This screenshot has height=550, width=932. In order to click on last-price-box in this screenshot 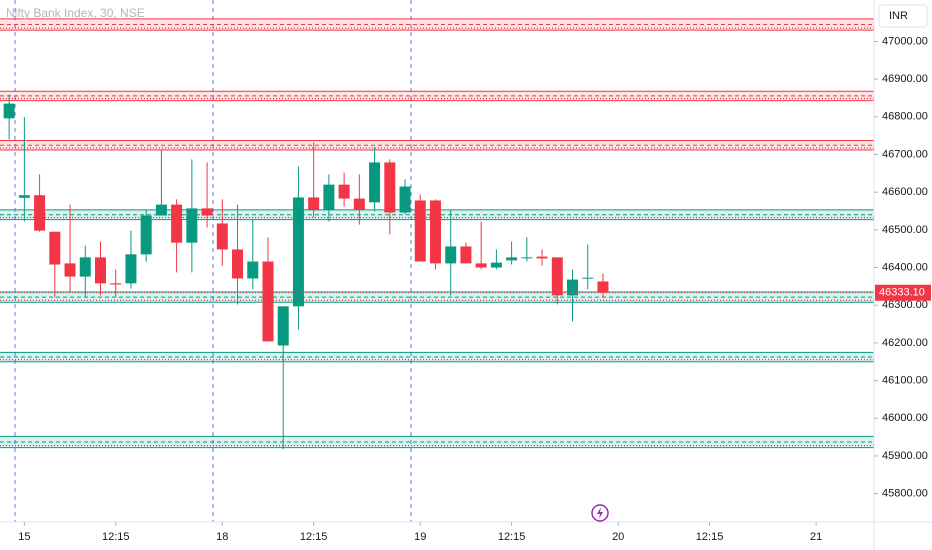, I will do `click(903, 292)`.